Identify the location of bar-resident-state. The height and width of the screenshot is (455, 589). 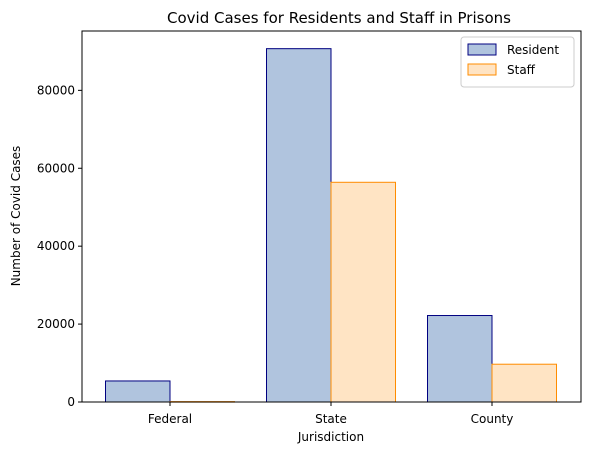
(299, 225).